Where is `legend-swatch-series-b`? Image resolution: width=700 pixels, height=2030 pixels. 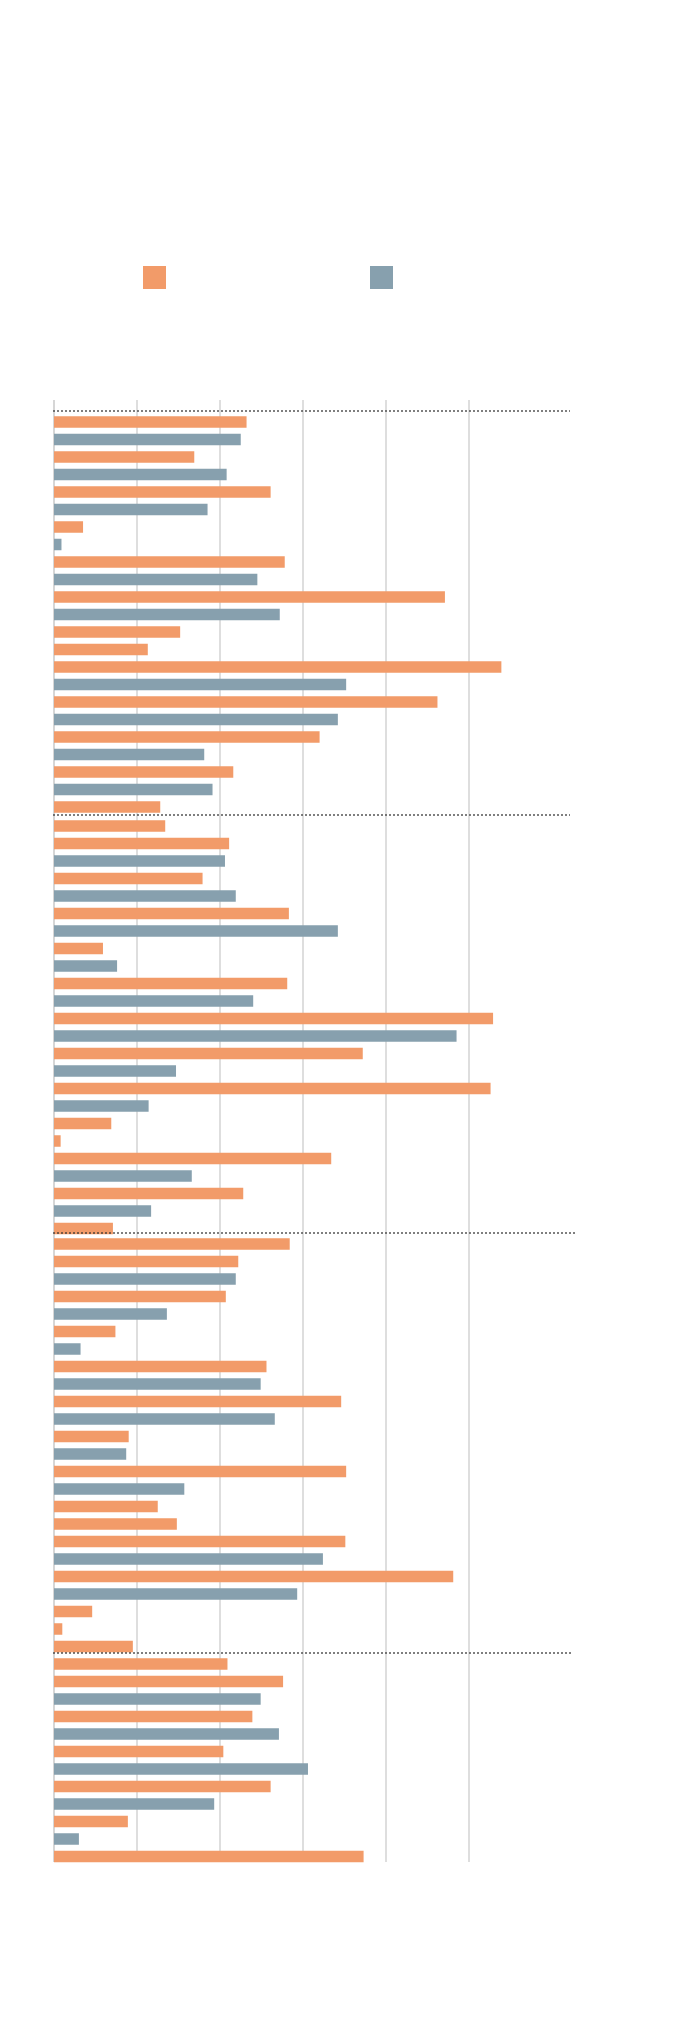 legend-swatch-series-b is located at coordinates (381, 277).